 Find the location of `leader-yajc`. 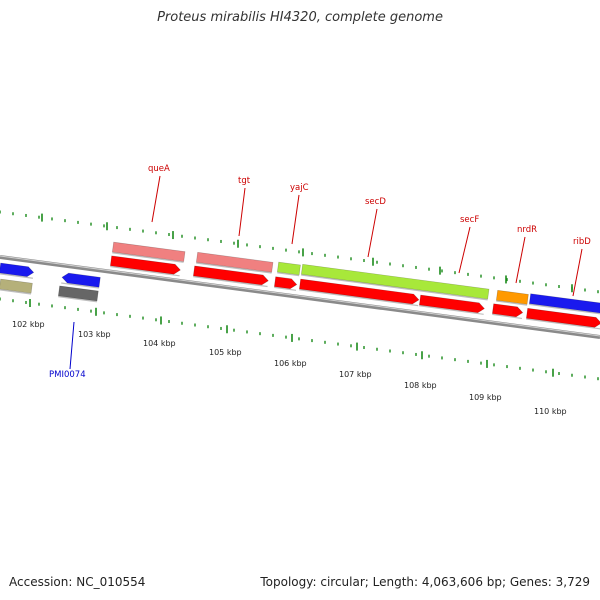

leader-yajc is located at coordinates (295, 219).